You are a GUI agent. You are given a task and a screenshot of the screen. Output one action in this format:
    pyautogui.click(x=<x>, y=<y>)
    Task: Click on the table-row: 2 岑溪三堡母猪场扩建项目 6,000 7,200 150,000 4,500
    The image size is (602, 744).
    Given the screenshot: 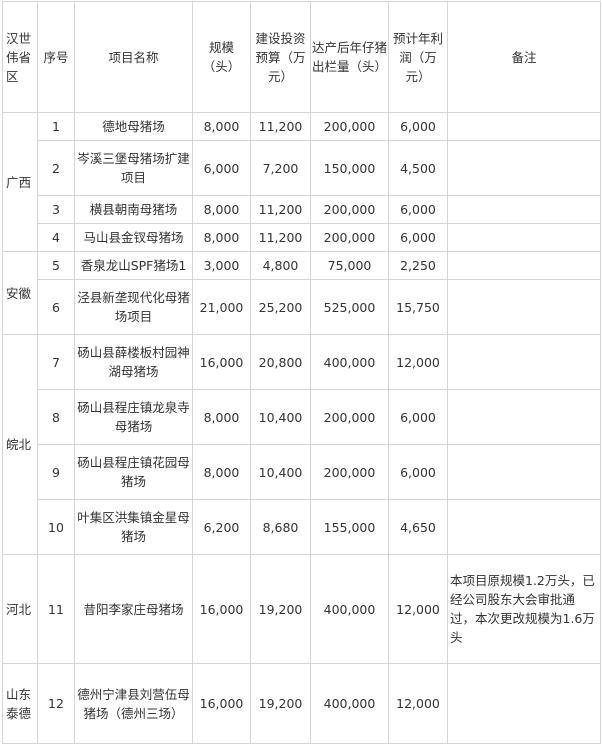 What is the action you would take?
    pyautogui.click(x=302, y=168)
    